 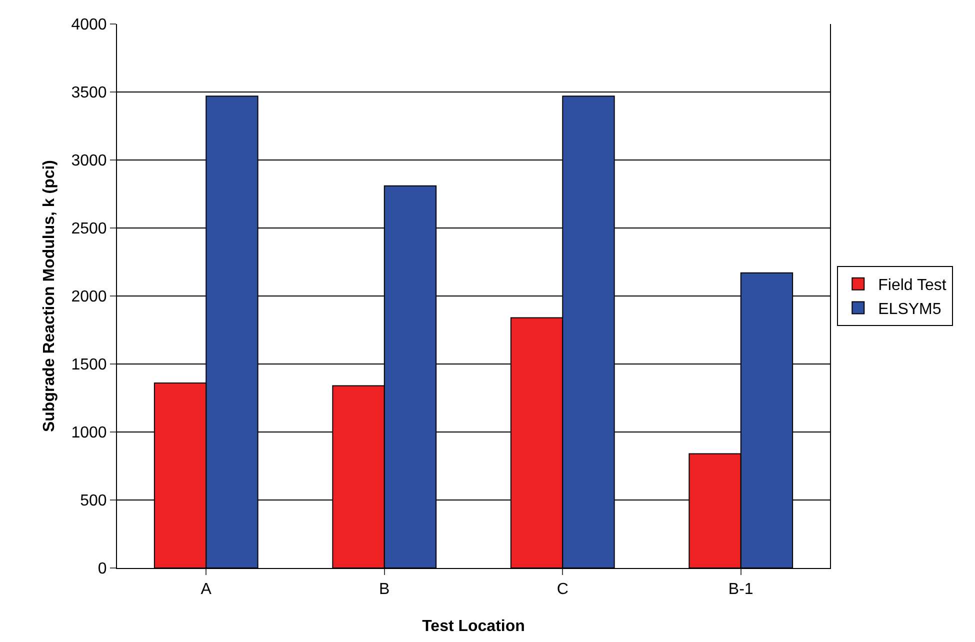 I want to click on y-tick-label: 0, so click(x=102, y=569).